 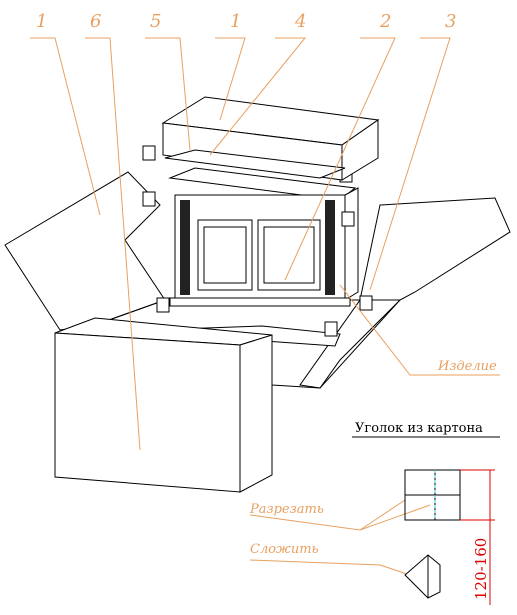 I want to click on callout: 3, so click(x=450, y=21).